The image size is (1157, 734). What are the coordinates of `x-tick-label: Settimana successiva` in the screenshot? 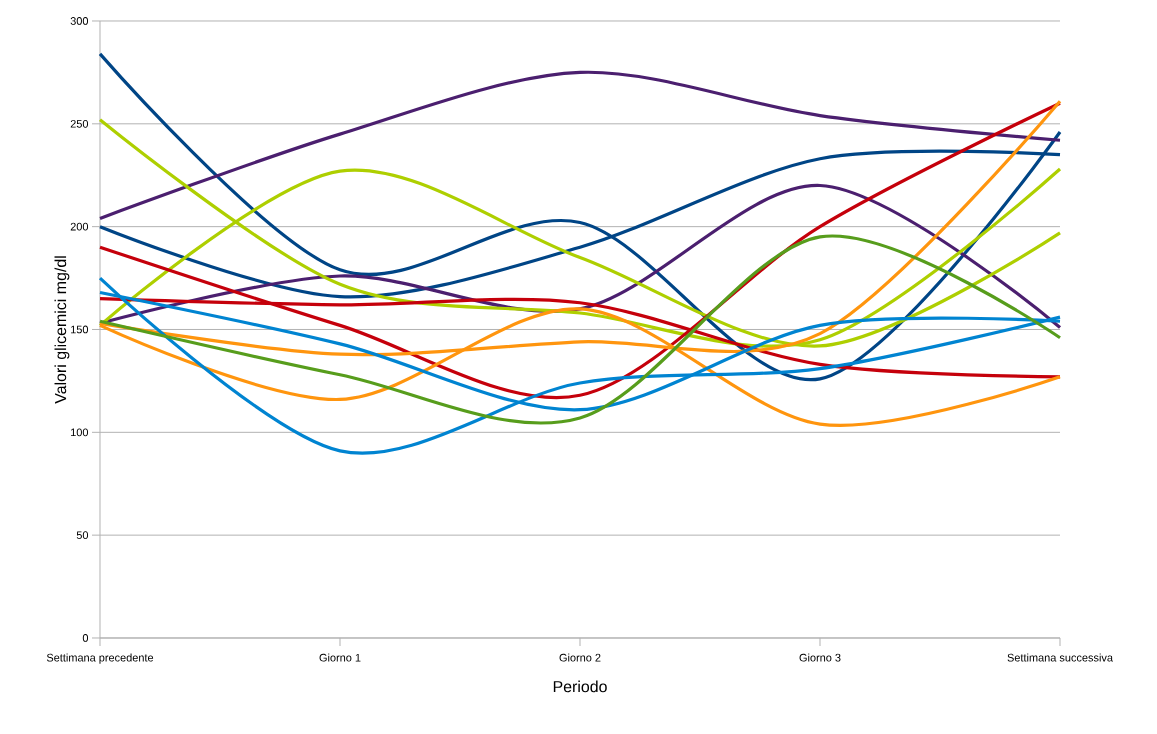 It's located at (1060, 657).